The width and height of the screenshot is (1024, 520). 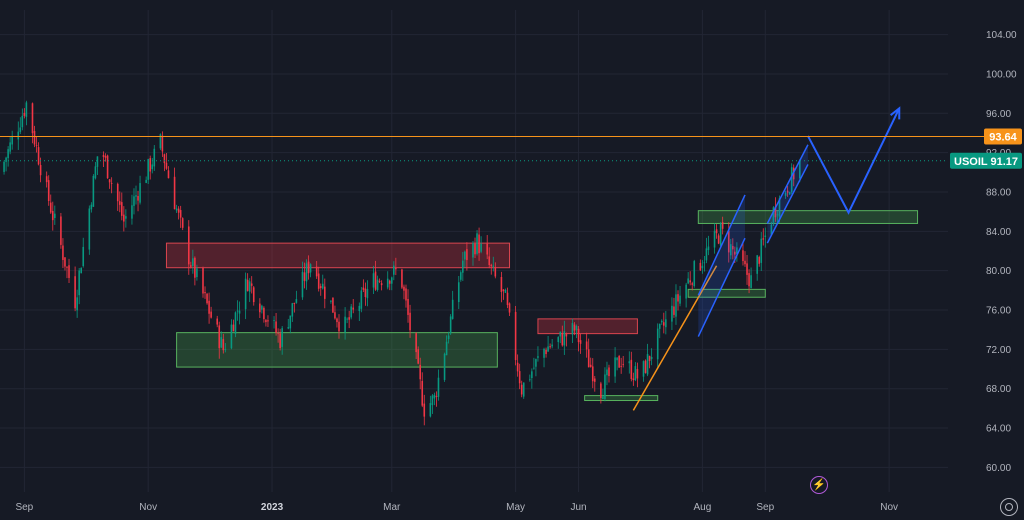 I want to click on x-tick-label: 2023, so click(x=272, y=507).